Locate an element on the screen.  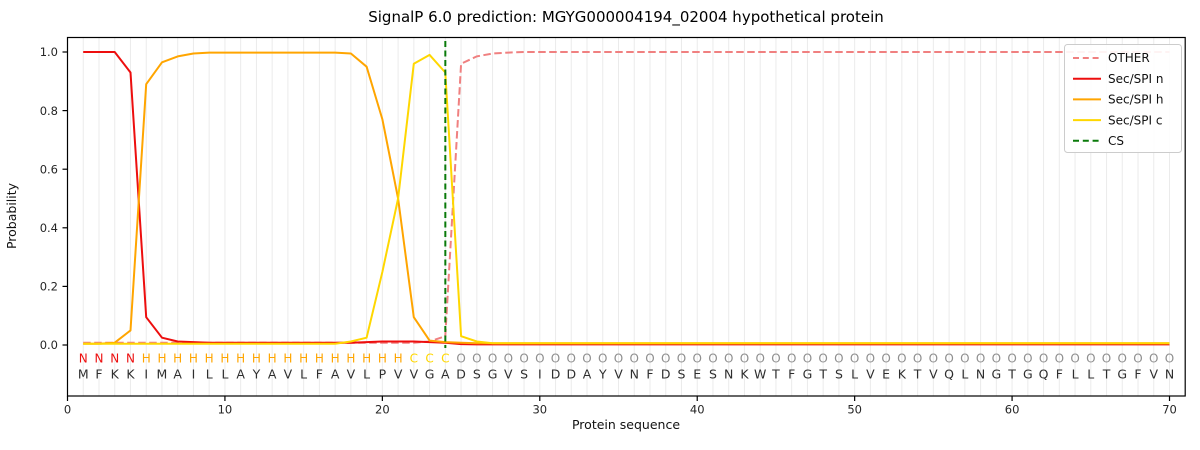
legend-label: OTHER is located at coordinates (1129, 58).